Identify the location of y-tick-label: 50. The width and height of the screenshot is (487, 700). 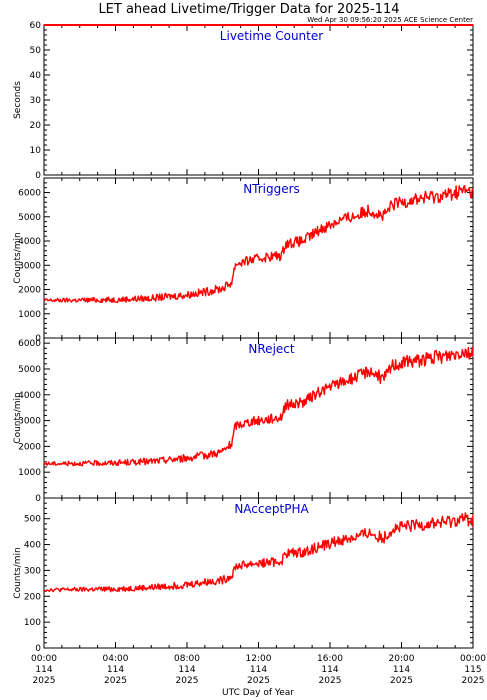
(36, 51).